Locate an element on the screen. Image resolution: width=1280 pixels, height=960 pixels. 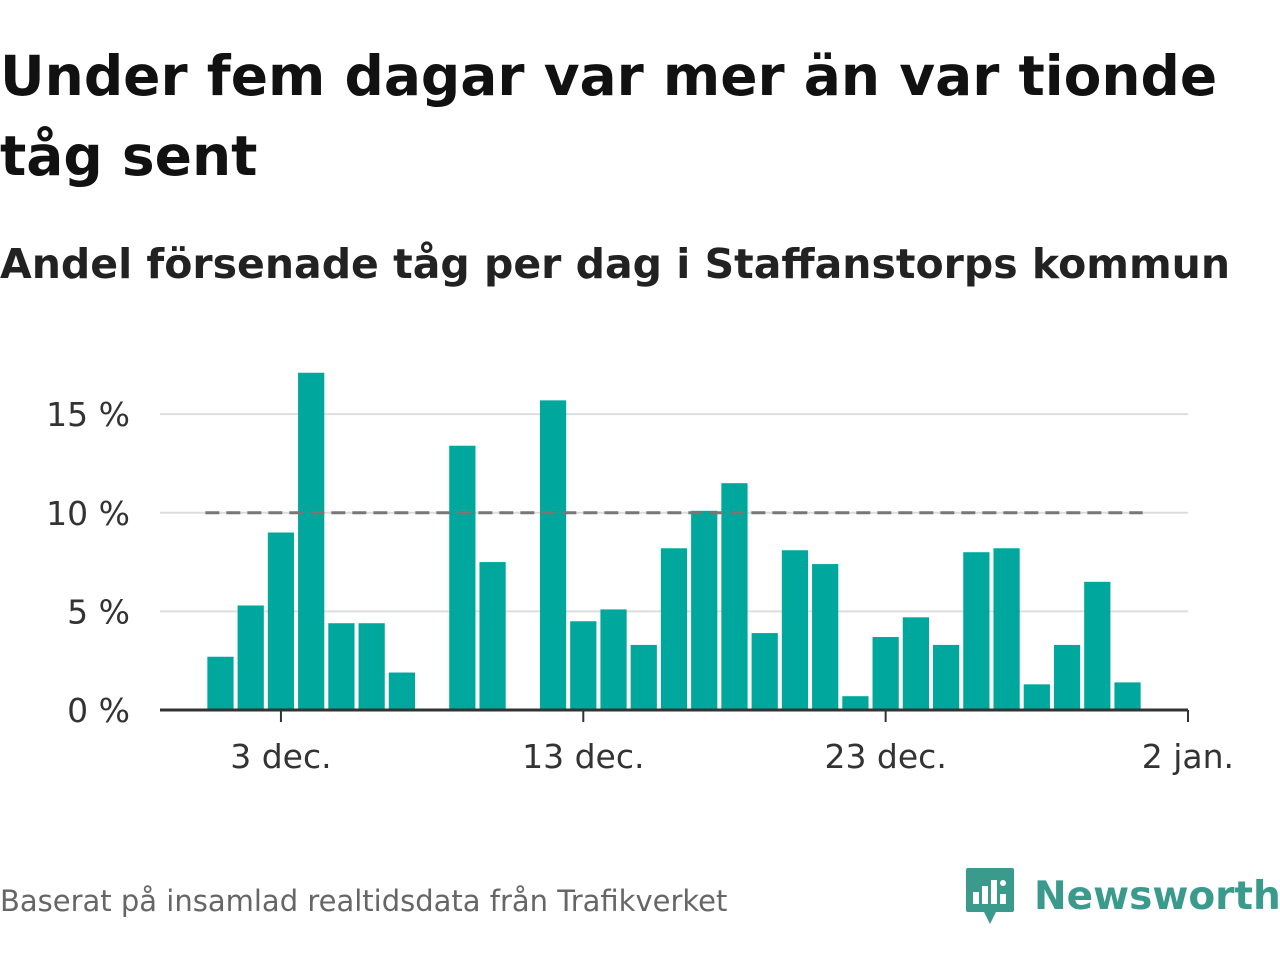
y-tick-label: 15 % is located at coordinates (88, 414).